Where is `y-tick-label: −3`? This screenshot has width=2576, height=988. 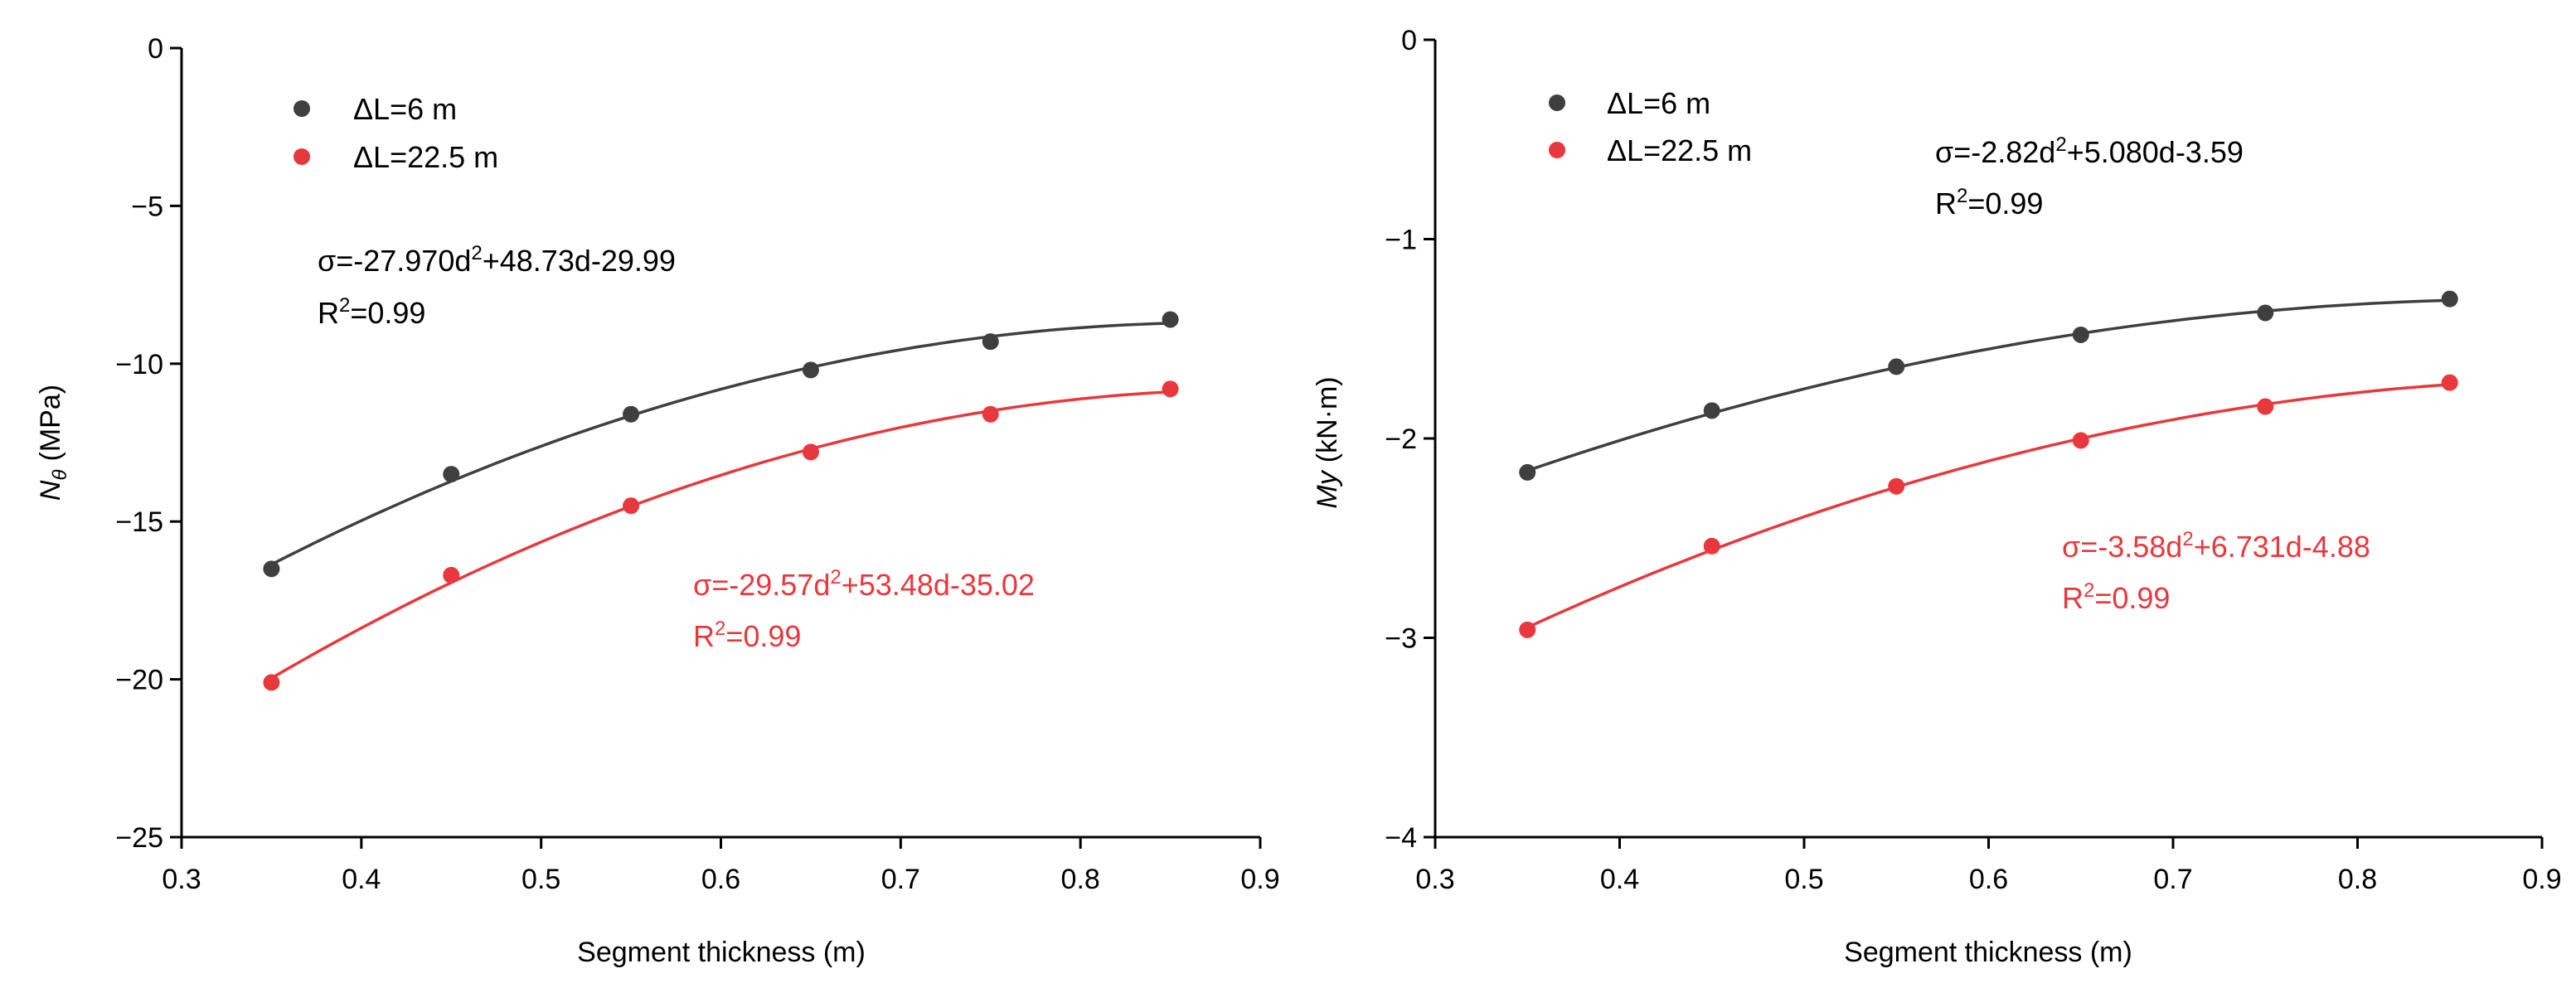 y-tick-label: −3 is located at coordinates (1401, 639).